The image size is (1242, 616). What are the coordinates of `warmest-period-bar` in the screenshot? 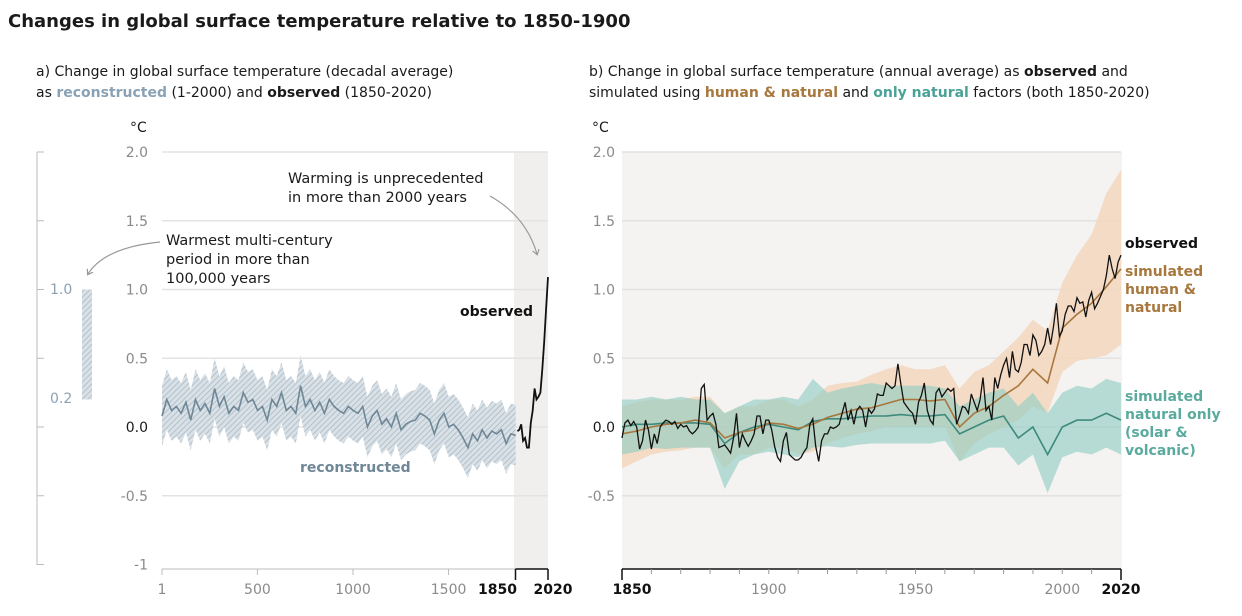 It's located at (87, 344).